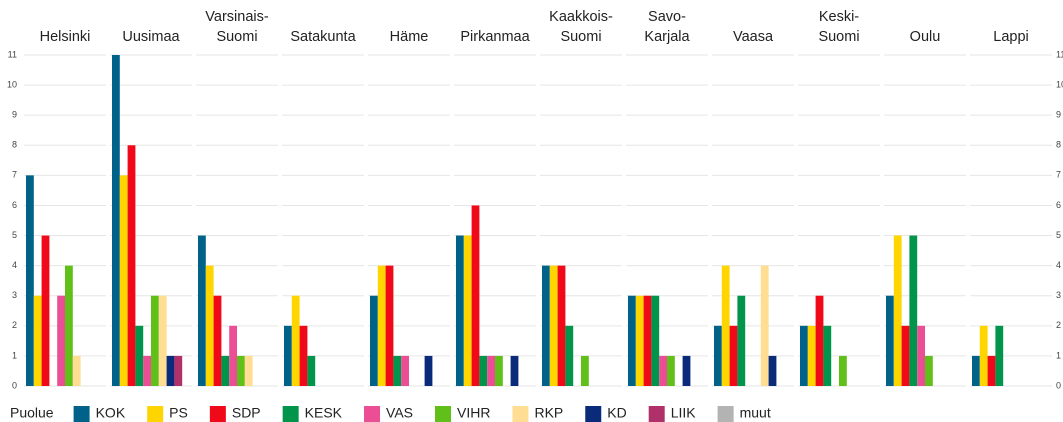  What do you see at coordinates (548, 413) in the screenshot?
I see `legend-label: RKP` at bounding box center [548, 413].